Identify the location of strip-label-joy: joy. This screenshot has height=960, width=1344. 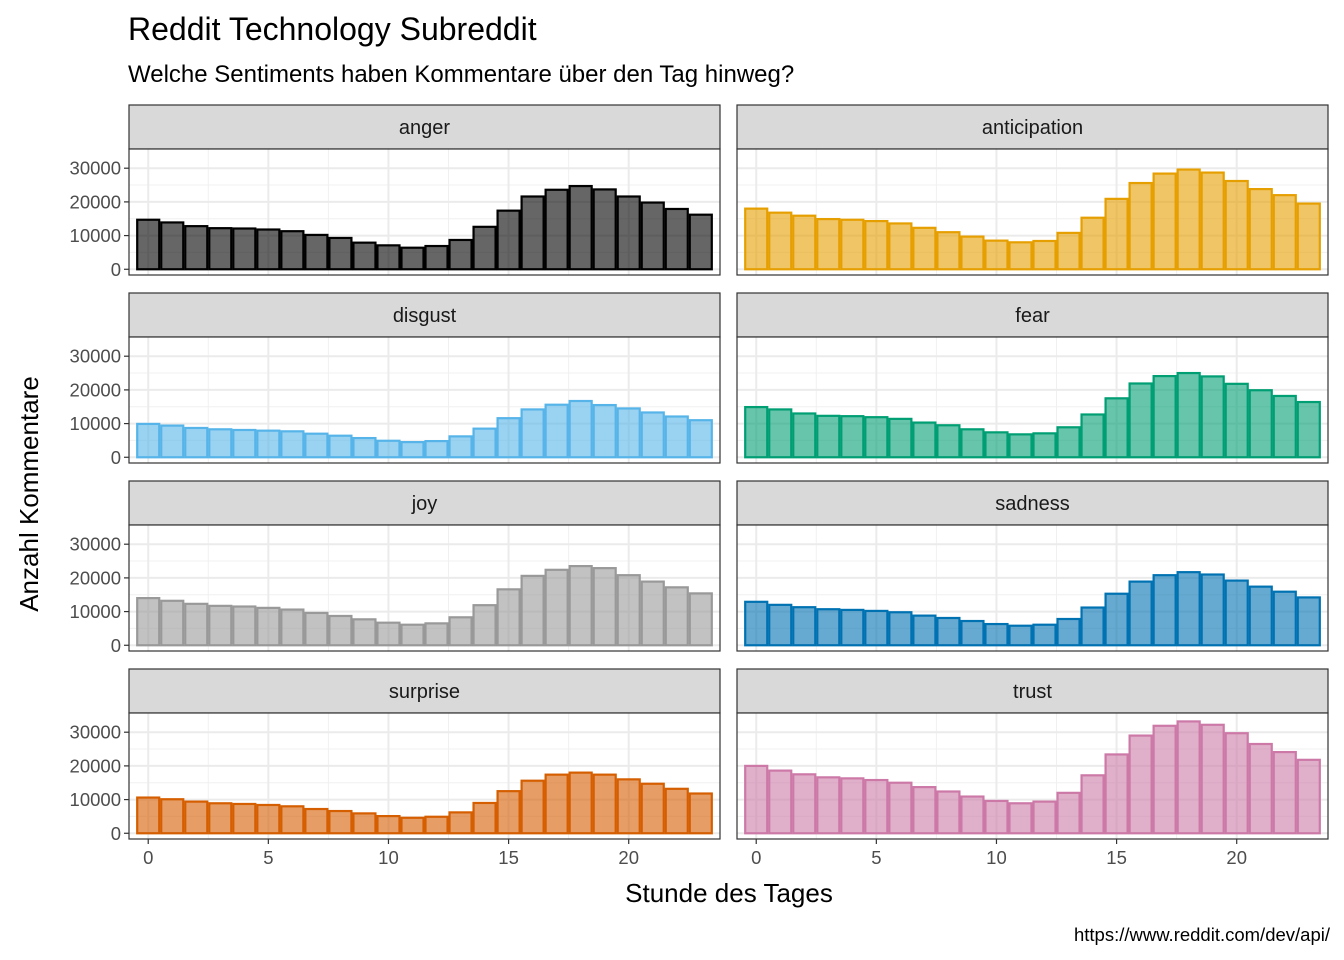
(424, 504).